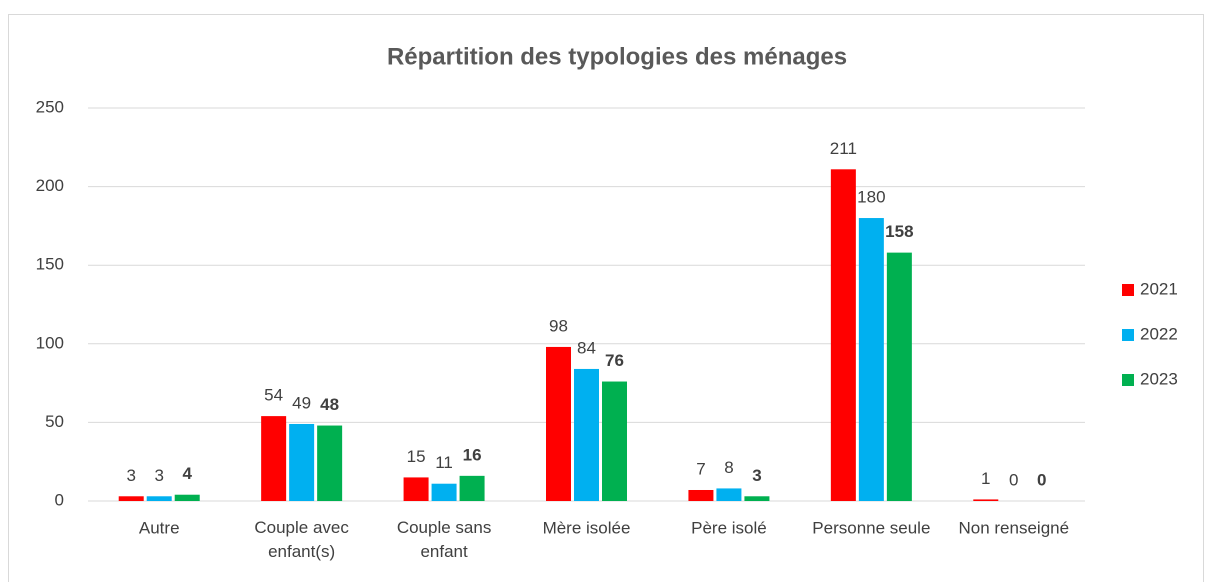  What do you see at coordinates (587, 527) in the screenshot?
I see `x-tick-label: Mère isolée` at bounding box center [587, 527].